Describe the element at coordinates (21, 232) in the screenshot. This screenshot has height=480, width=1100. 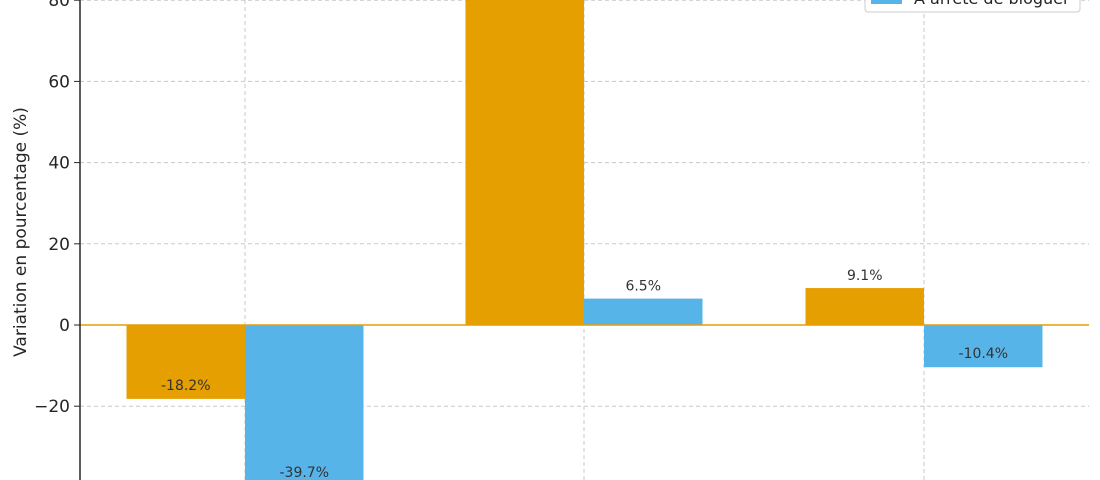
I see `y-axis-label: Variation en pourcentage (%)` at that location.